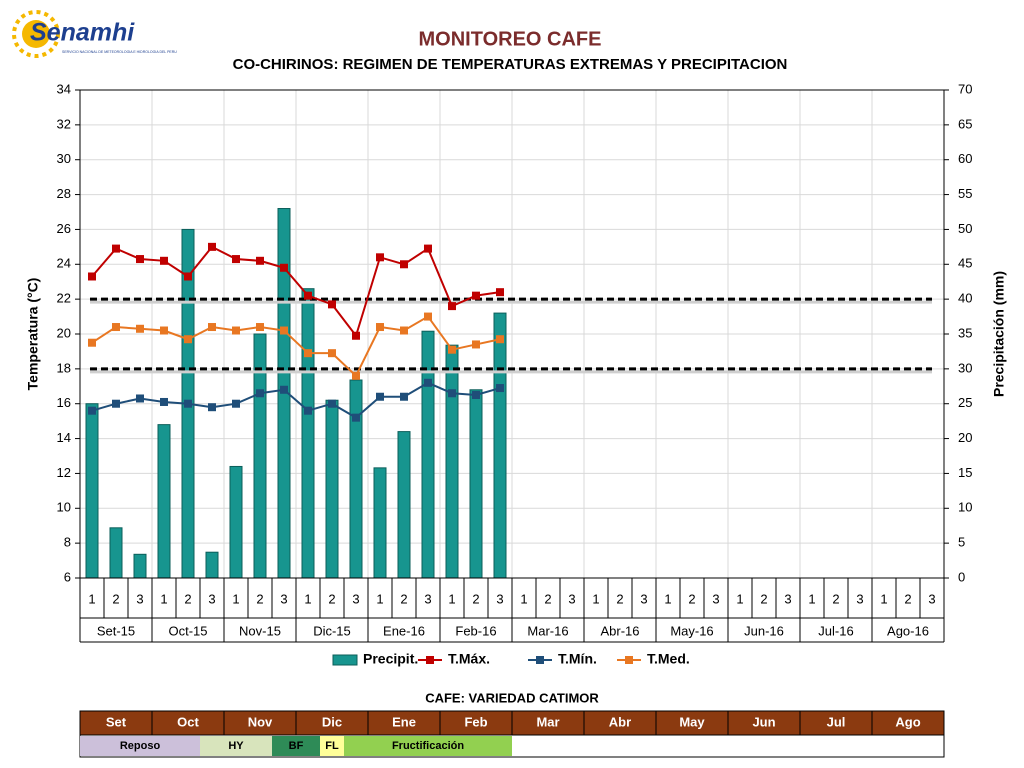 The width and height of the screenshot is (1024, 768). What do you see at coordinates (82, 33) in the screenshot?
I see `logo-name: Senamhi` at bounding box center [82, 33].